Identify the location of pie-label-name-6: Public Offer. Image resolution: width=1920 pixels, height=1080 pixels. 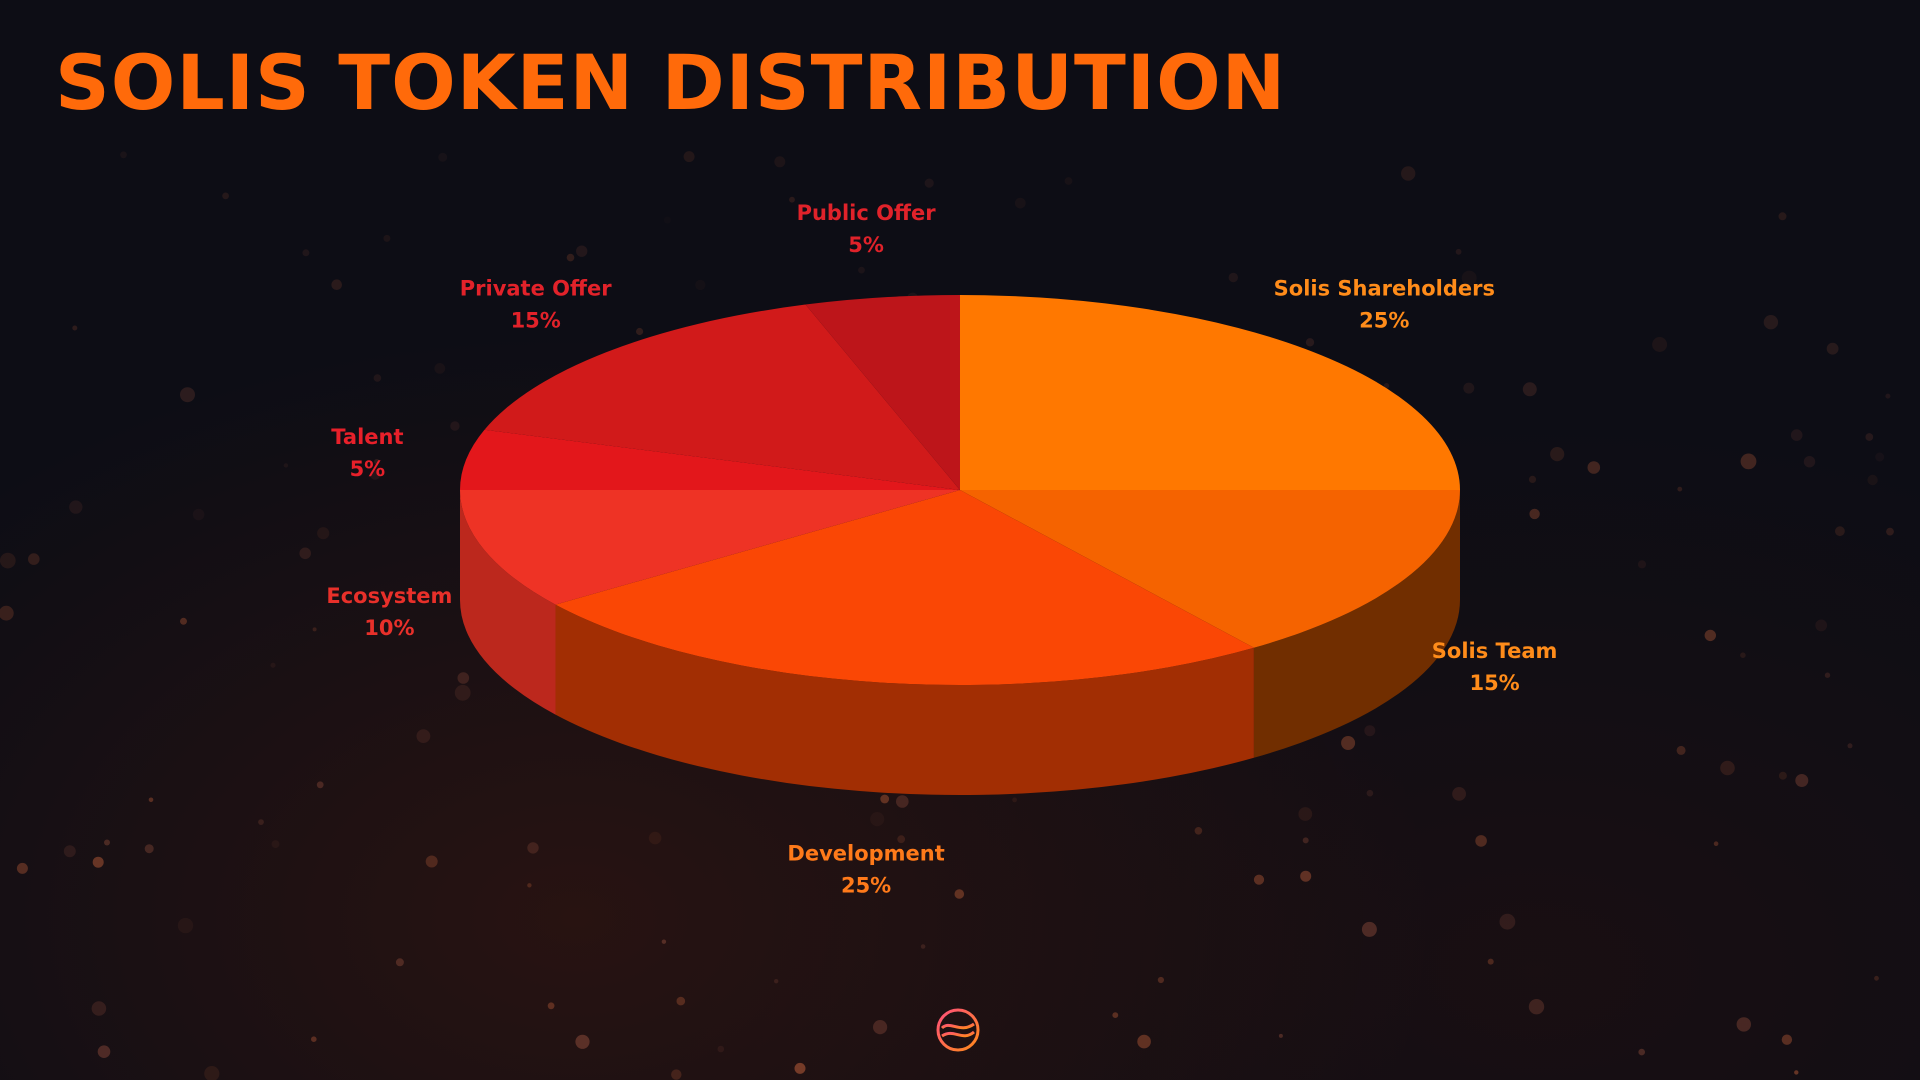
(867, 213).